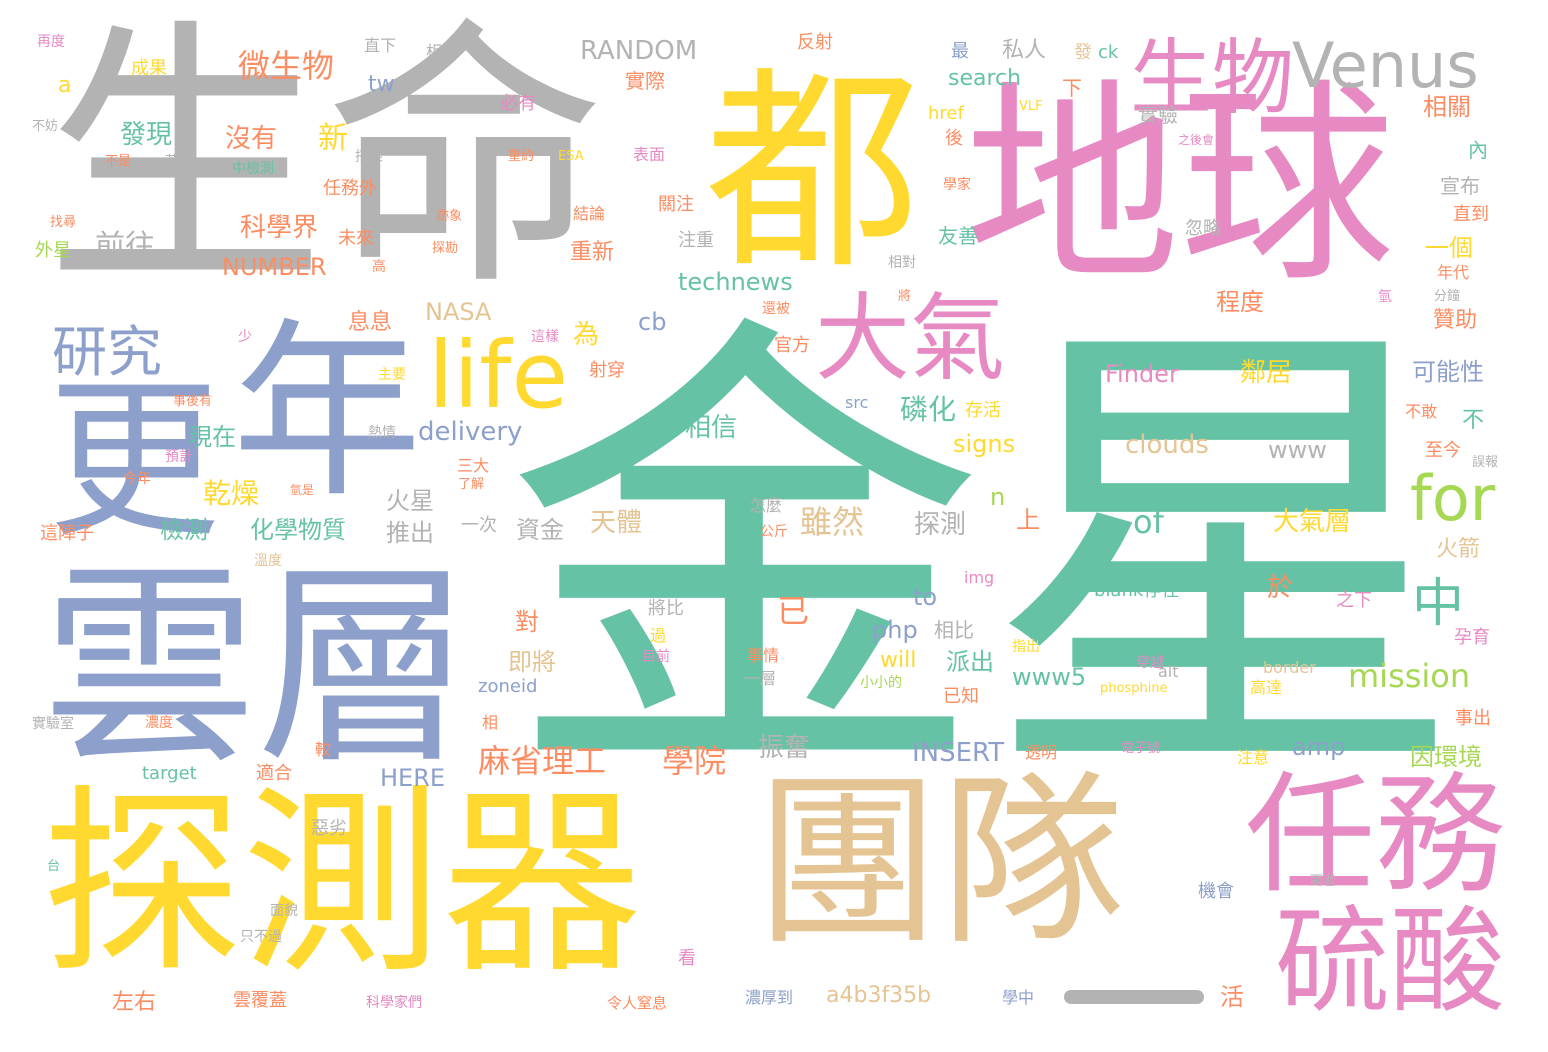 The width and height of the screenshot is (1548, 1052). I want to click on cloud-word: 已, so click(793, 611).